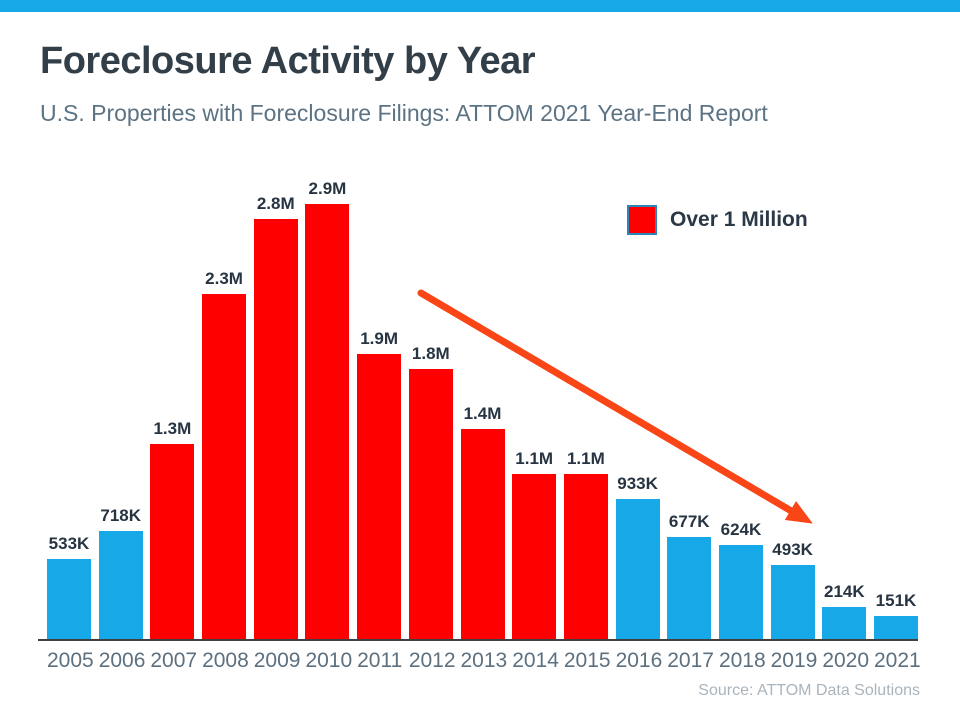  I want to click on bar-group-2009: 2.8M, so click(275, 416).